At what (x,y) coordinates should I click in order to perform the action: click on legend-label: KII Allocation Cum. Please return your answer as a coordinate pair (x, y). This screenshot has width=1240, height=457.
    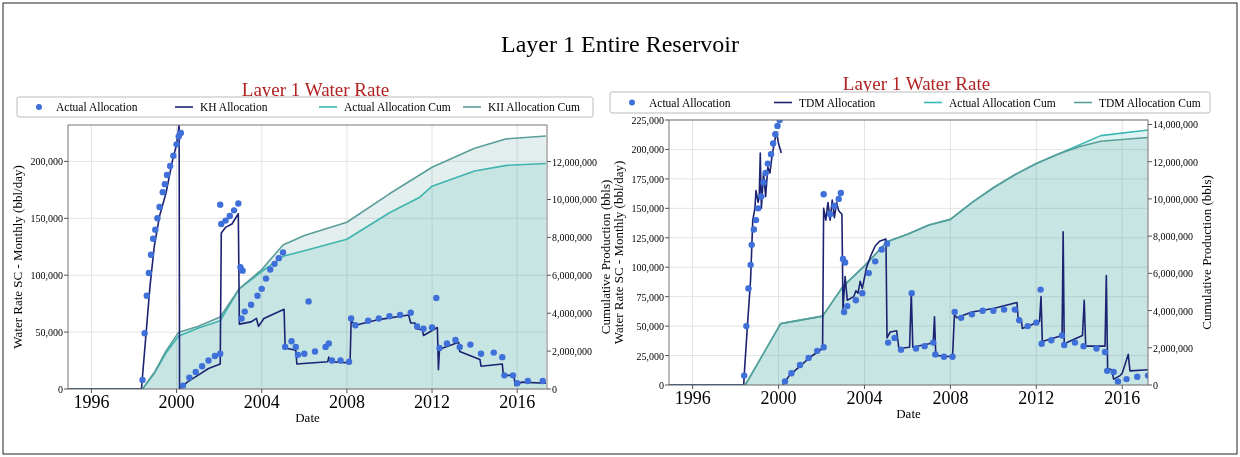
    Looking at the image, I should click on (534, 107).